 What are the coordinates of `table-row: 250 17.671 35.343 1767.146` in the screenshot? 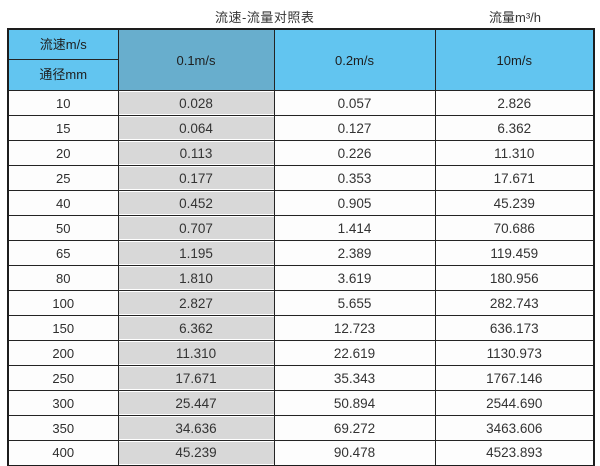 It's located at (301, 378).